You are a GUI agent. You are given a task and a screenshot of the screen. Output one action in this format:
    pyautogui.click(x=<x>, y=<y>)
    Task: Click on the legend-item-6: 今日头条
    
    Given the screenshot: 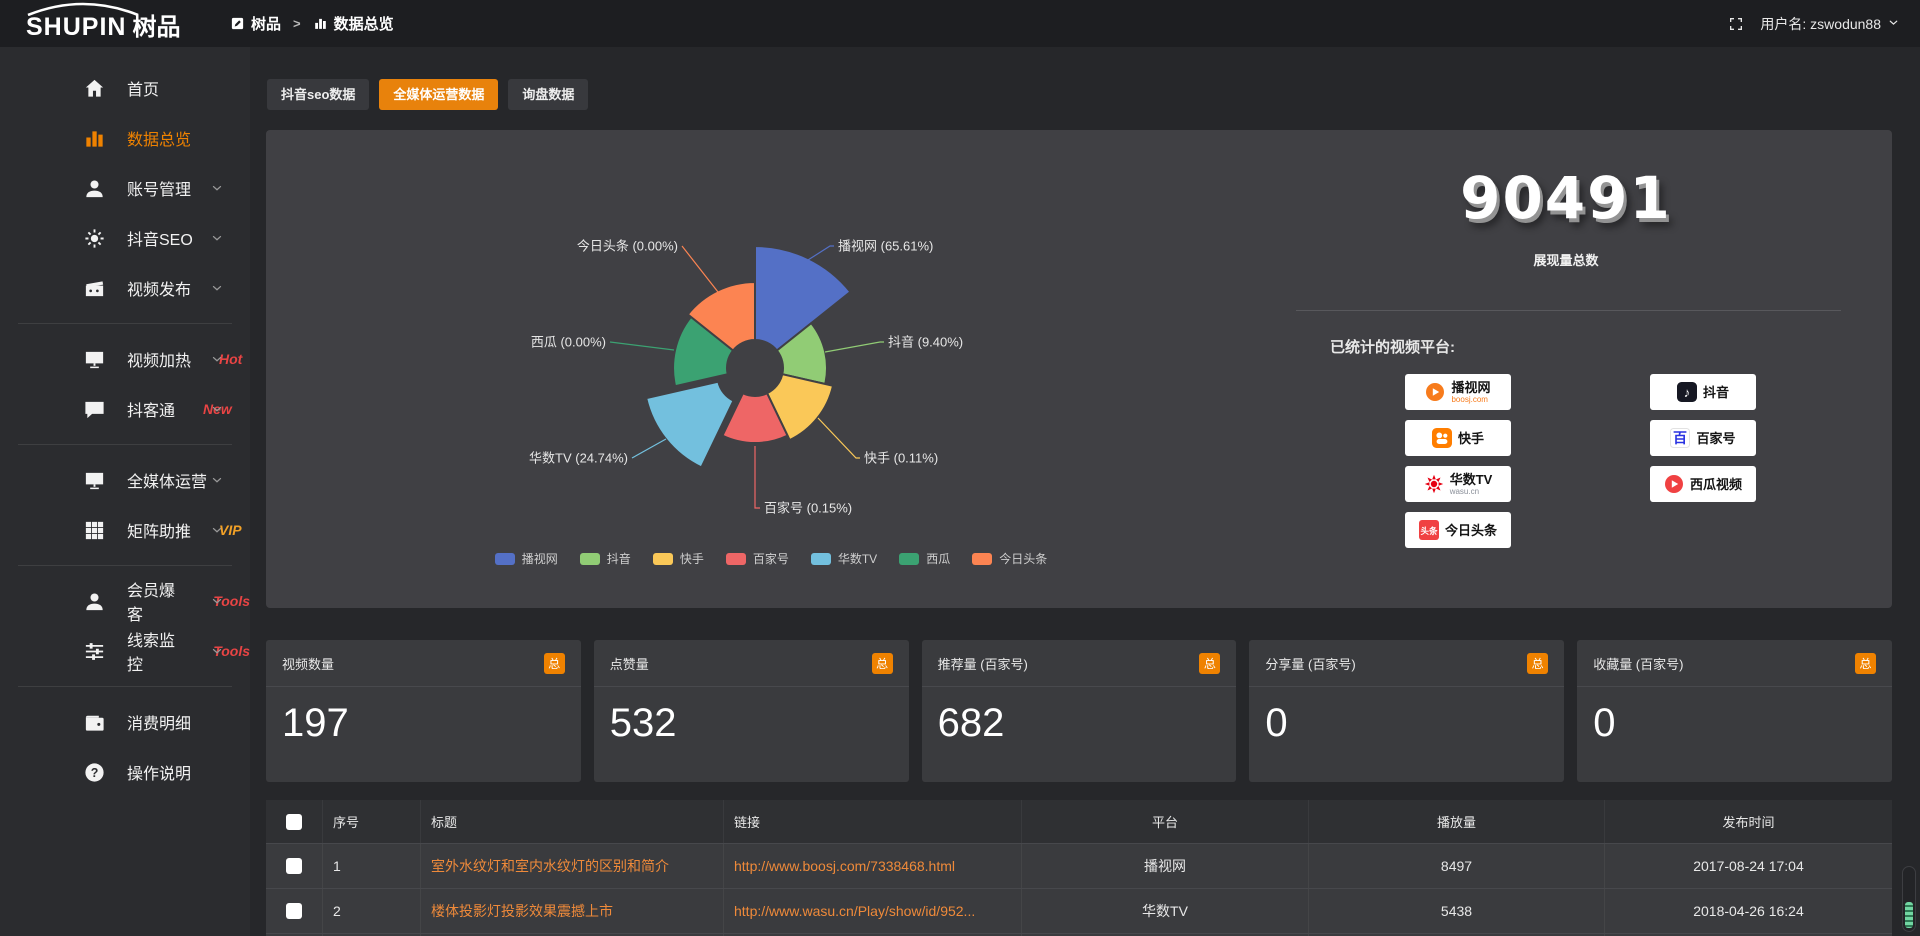 What is the action you would take?
    pyautogui.click(x=1009, y=558)
    